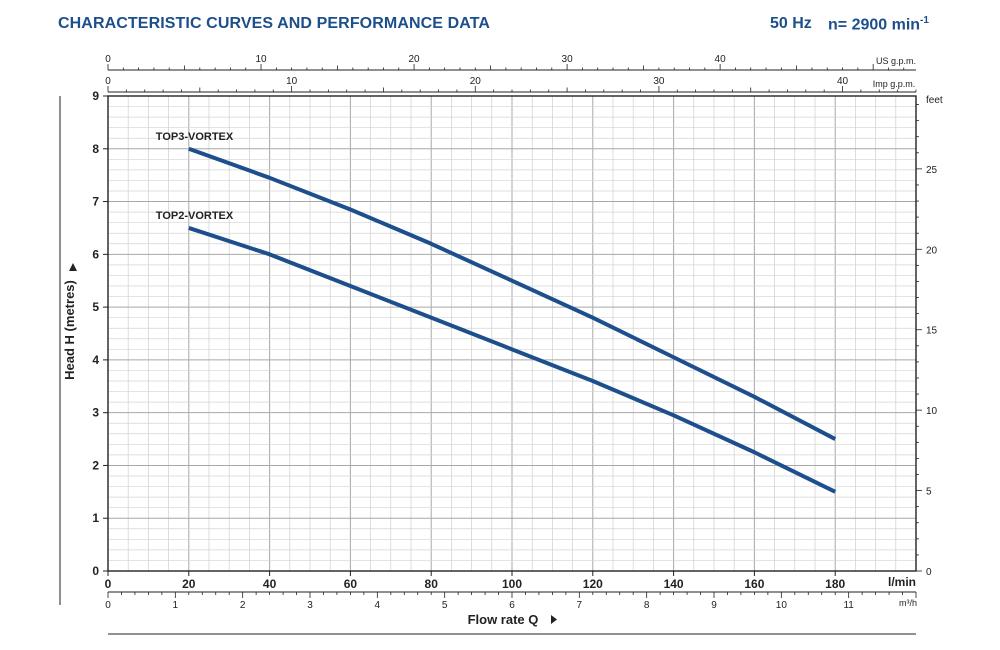 This screenshot has width=1000, height=650. Describe the element at coordinates (647, 605) in the screenshot. I see `m3h-tick-label: 8` at that location.